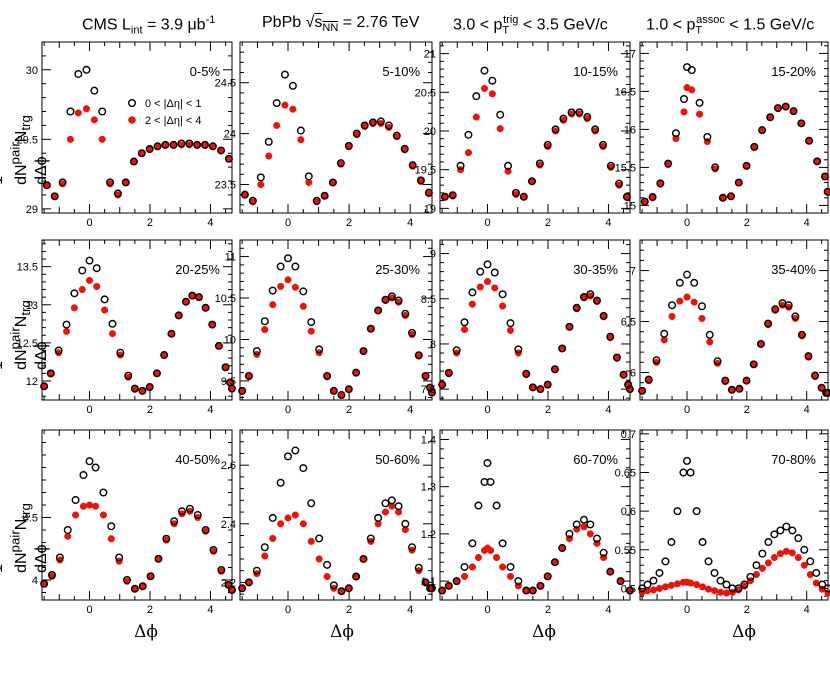  What do you see at coordinates (129, 522) in the screenshot?
I see `panel-40-50%: 0 2 4 4 4.5 40-50%` at bounding box center [129, 522].